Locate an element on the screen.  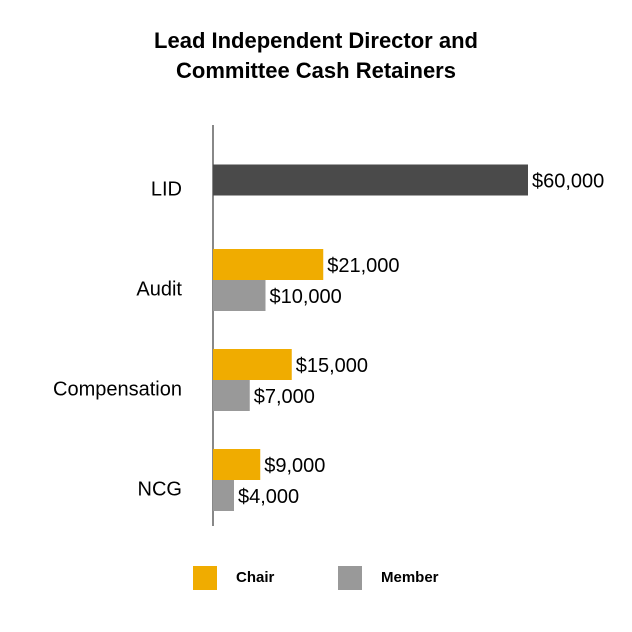
category-label: Audit is located at coordinates (159, 289).